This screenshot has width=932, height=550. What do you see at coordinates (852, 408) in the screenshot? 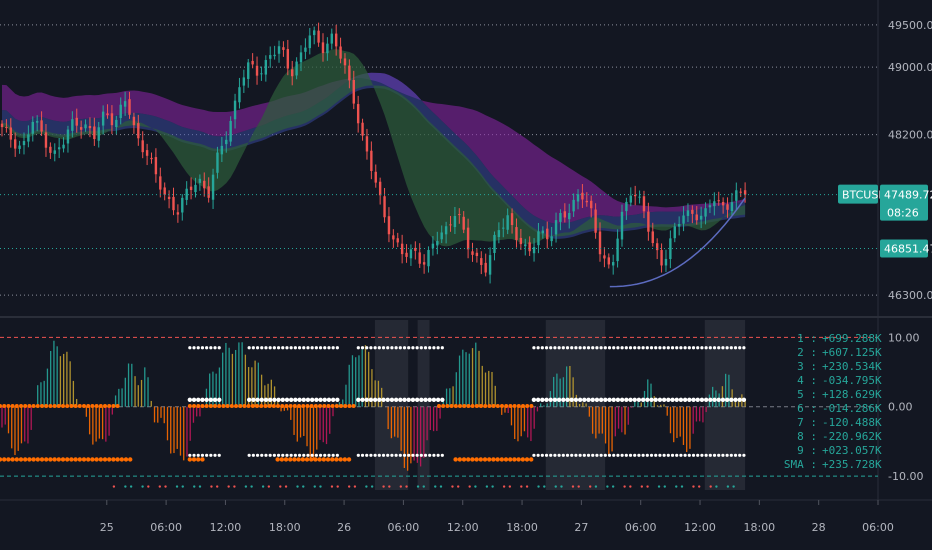
I see `legend-value: -014.286K` at bounding box center [852, 408].